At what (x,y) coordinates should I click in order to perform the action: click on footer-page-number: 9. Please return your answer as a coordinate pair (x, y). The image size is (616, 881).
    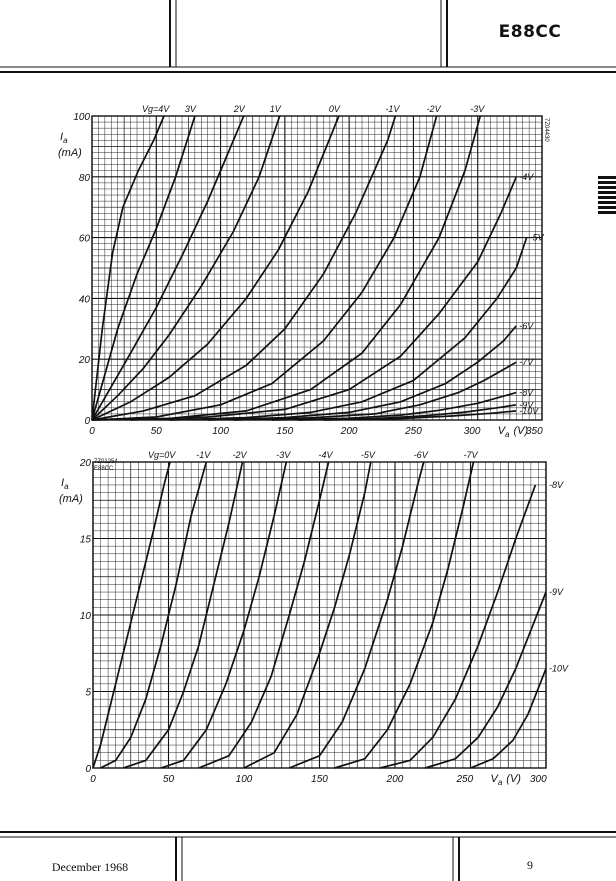
    Looking at the image, I should click on (530, 865).